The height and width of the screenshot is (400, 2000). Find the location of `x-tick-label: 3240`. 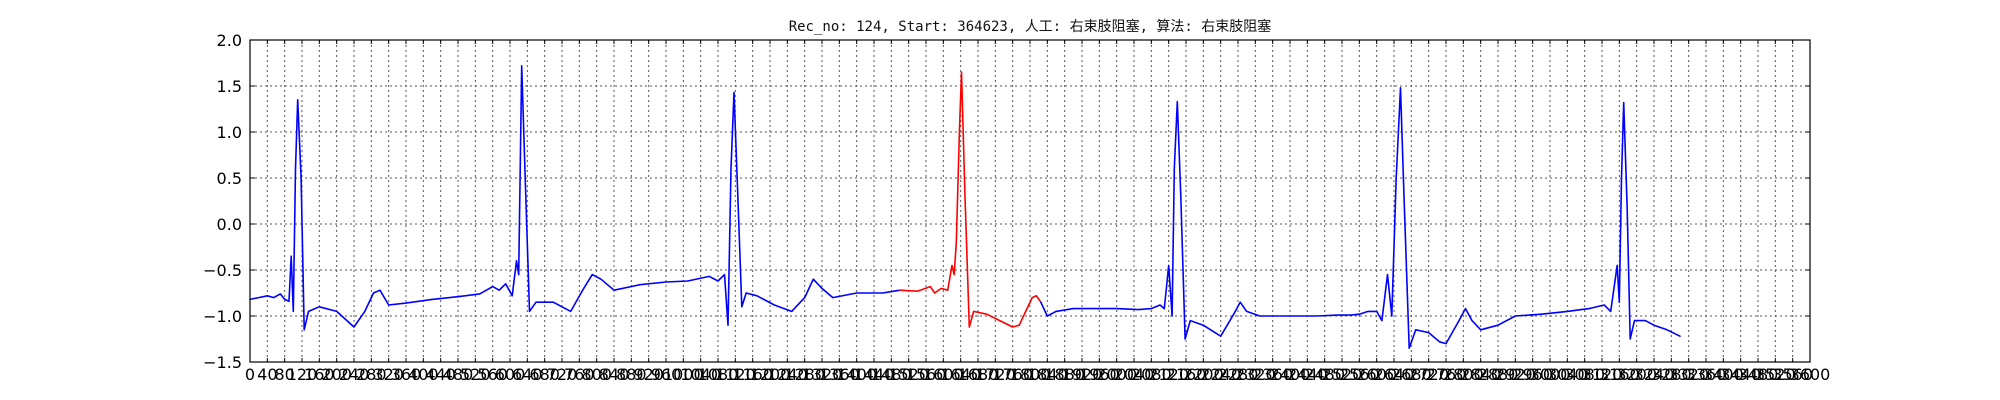

x-tick-label: 3240 is located at coordinates (1654, 374).